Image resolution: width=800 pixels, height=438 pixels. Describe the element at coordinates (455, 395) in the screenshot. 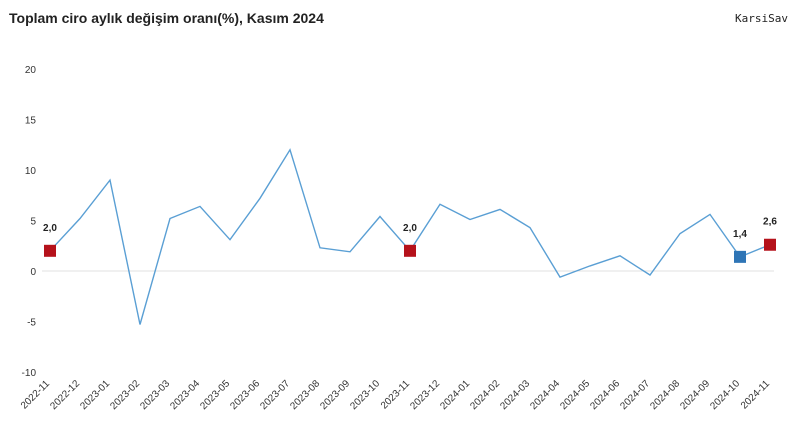

I see `x-tick-label: 2024-01` at that location.